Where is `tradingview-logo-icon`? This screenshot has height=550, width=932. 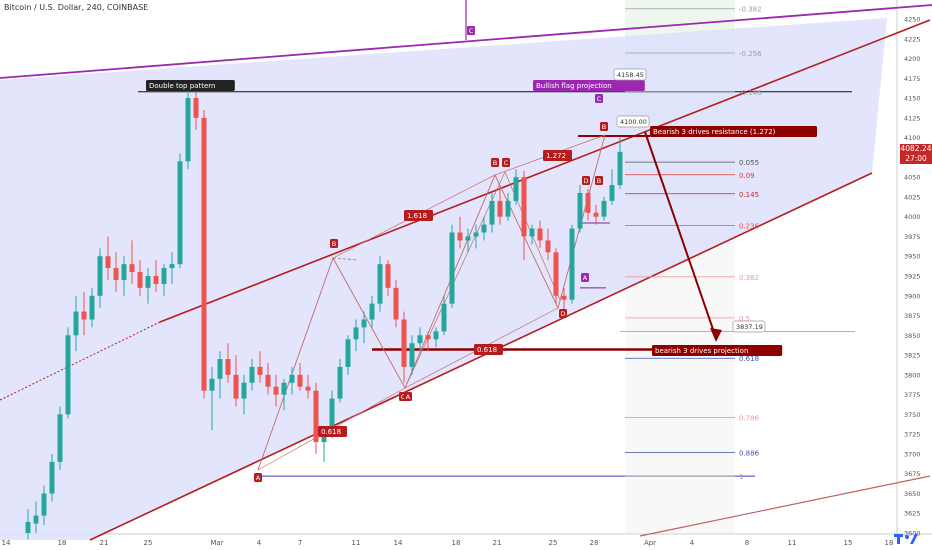
tradingview-logo-icon is located at coordinates (906, 539).